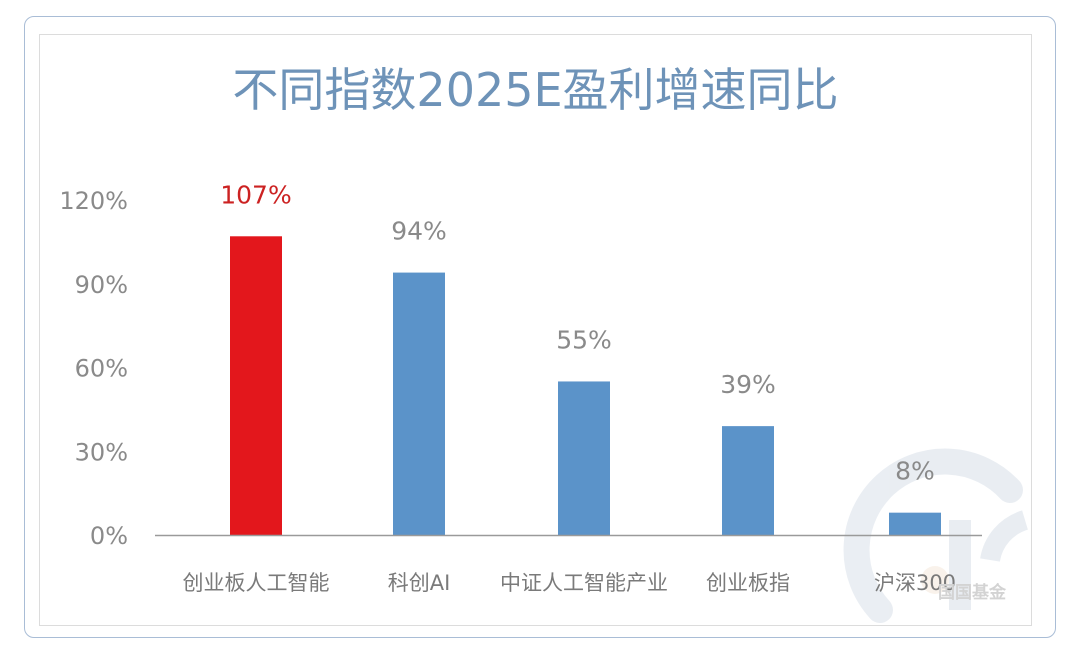 Image resolution: width=1080 pixels, height=654 pixels. I want to click on chart-title: 不同指数2025E盈利增速同比, so click(535, 90).